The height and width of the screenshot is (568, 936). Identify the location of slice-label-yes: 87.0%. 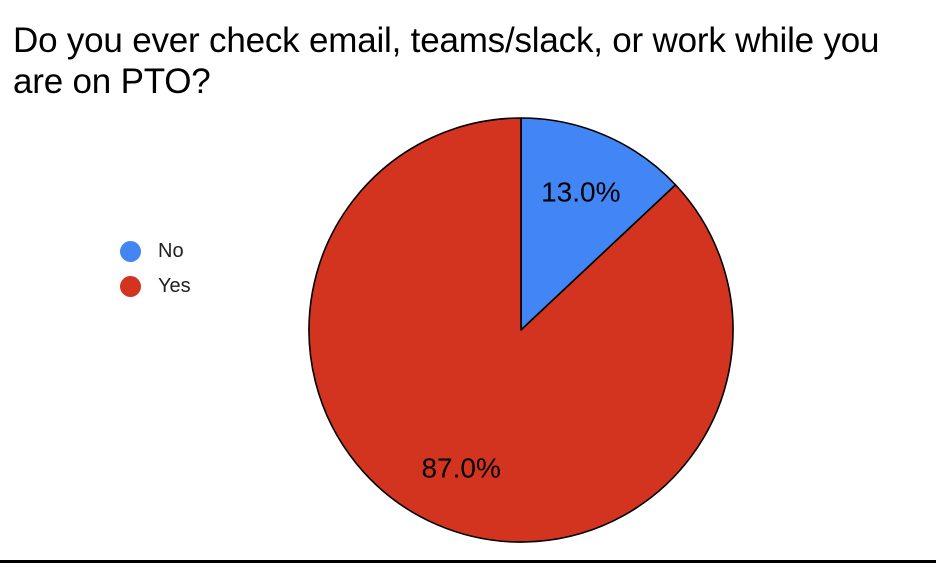
(460, 468).